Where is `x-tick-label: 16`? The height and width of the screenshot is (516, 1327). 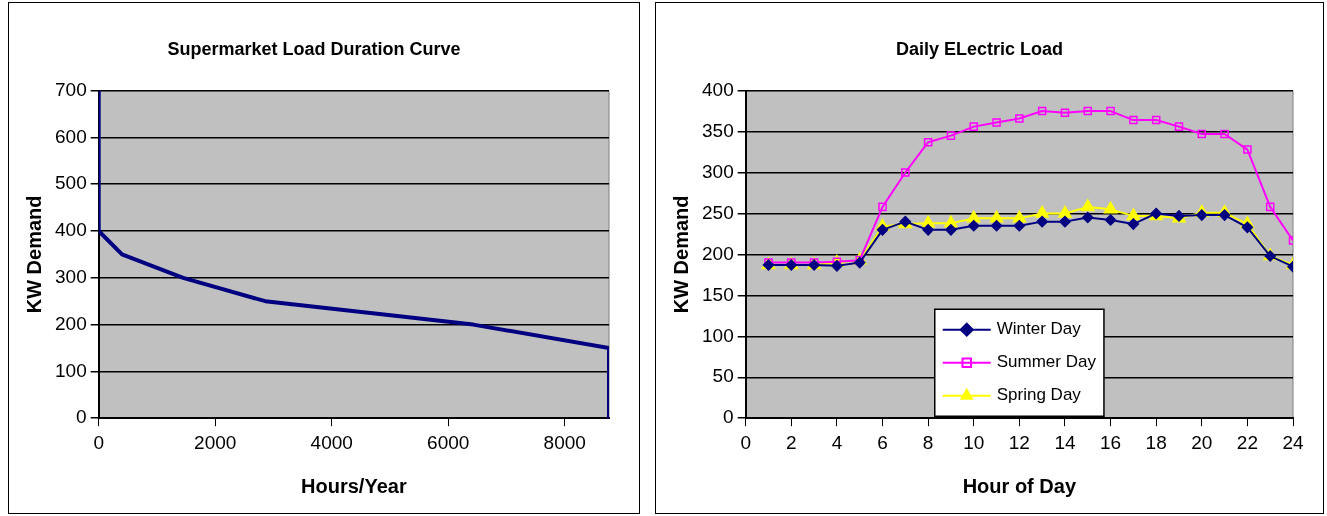 x-tick-label: 16 is located at coordinates (1111, 442).